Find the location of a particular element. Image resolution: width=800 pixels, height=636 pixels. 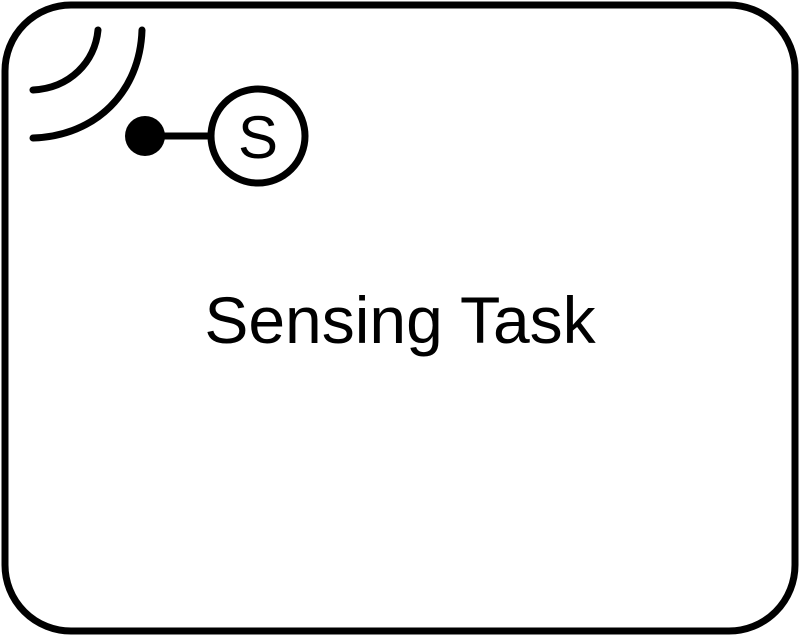

signal-arc-outer is located at coordinates (87, 84).